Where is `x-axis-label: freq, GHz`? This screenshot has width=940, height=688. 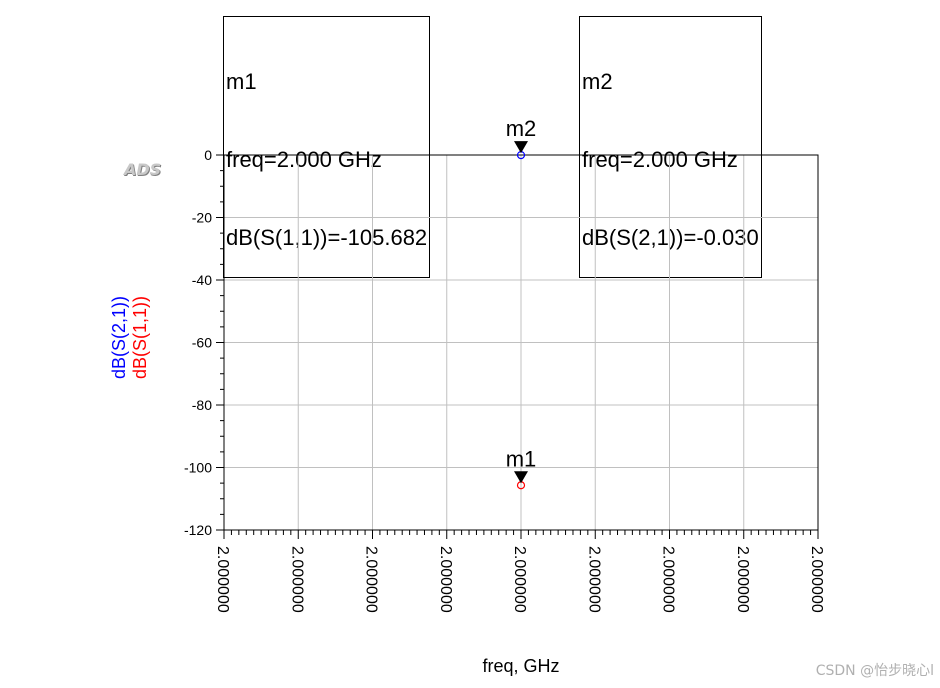 x-axis-label: freq, GHz is located at coordinates (520, 666).